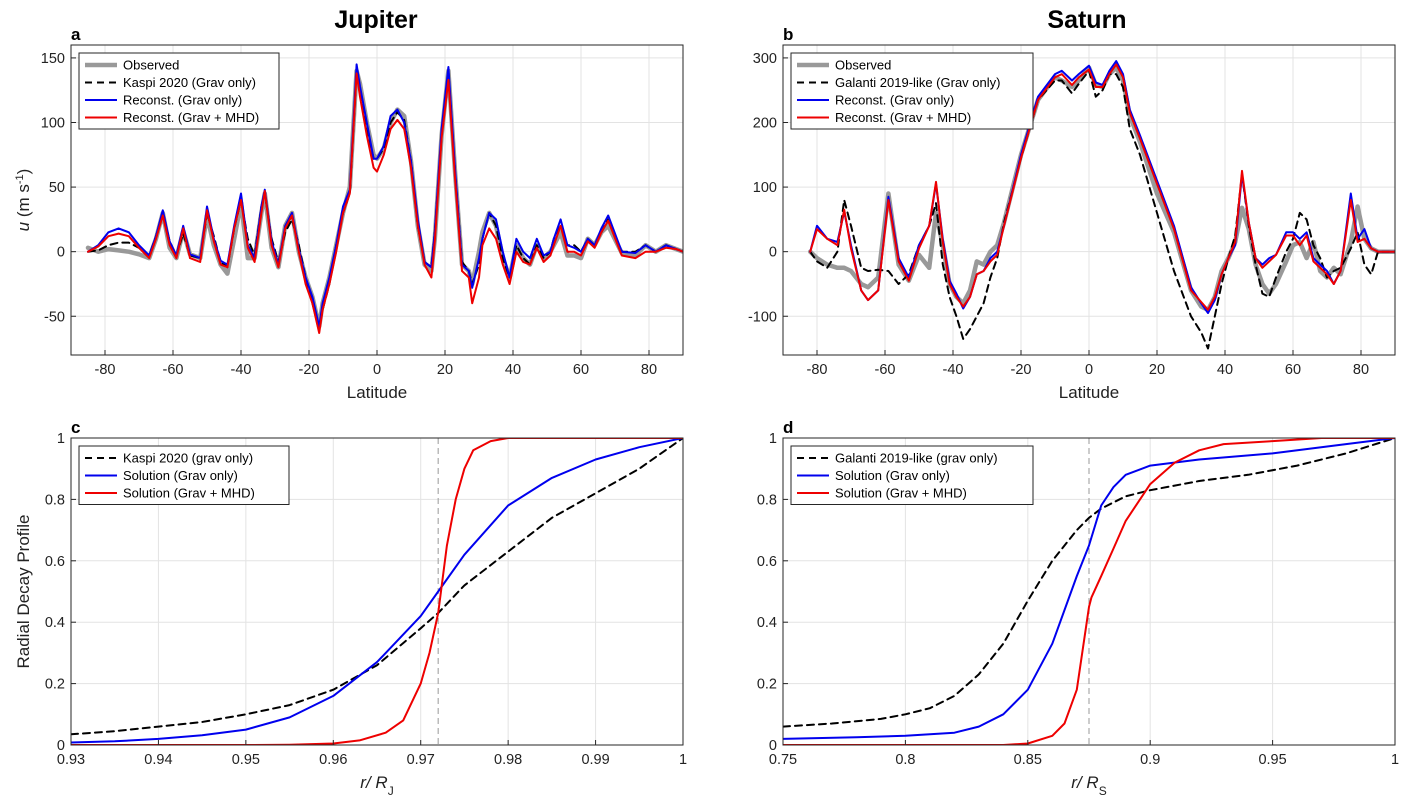 The image size is (1406, 804). What do you see at coordinates (765, 124) in the screenshot?
I see `y-tick-label: 200` at bounding box center [765, 124].